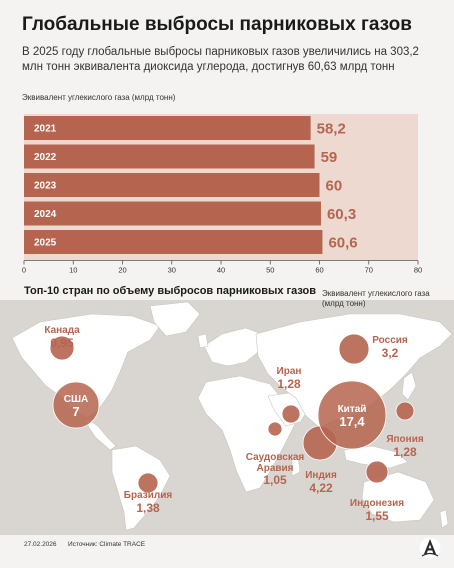  Describe the element at coordinates (321, 475) in the screenshot. I see `country-label: Индия` at that location.